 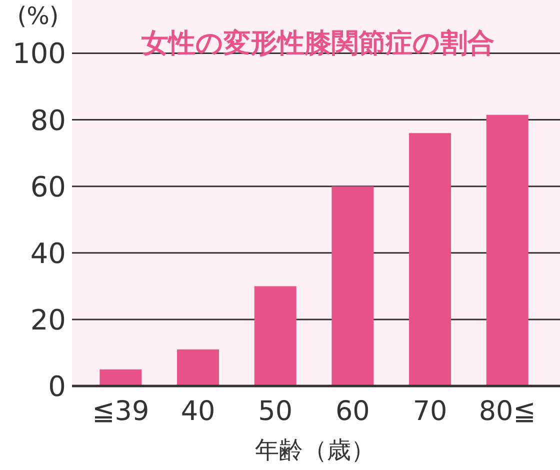 What do you see at coordinates (48, 187) in the screenshot?
I see `y-tick-label: 60` at bounding box center [48, 187].